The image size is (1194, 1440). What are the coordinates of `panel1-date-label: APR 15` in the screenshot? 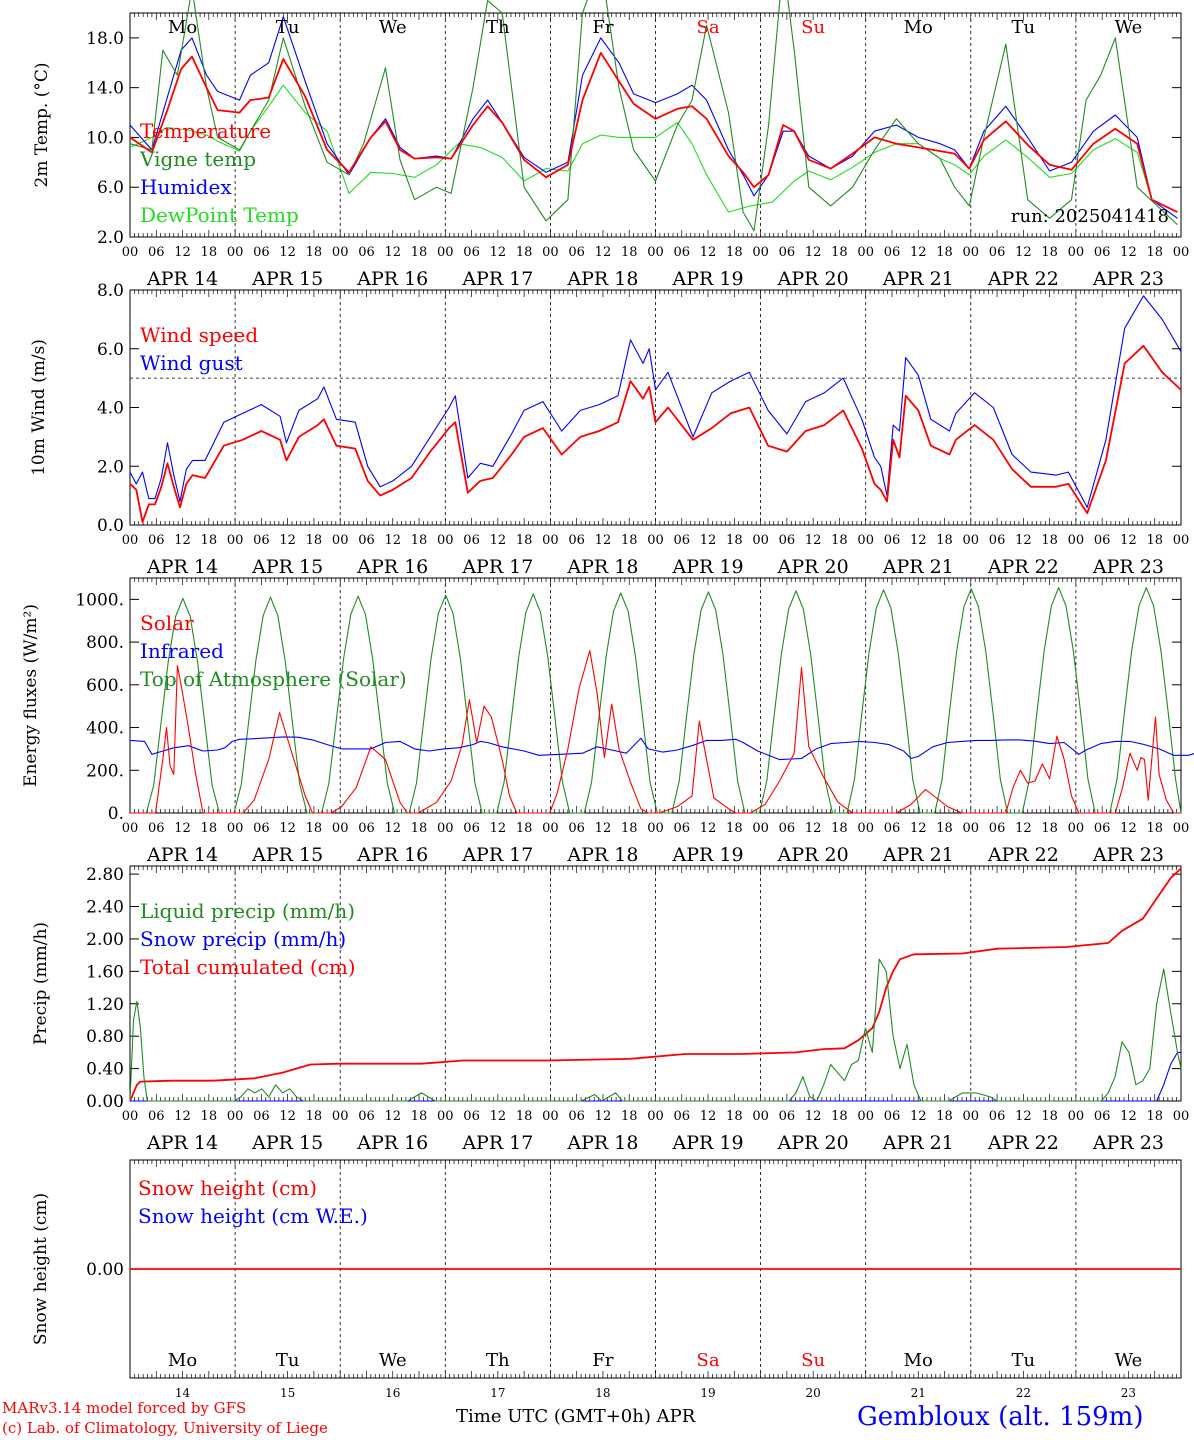 It's located at (287, 279).